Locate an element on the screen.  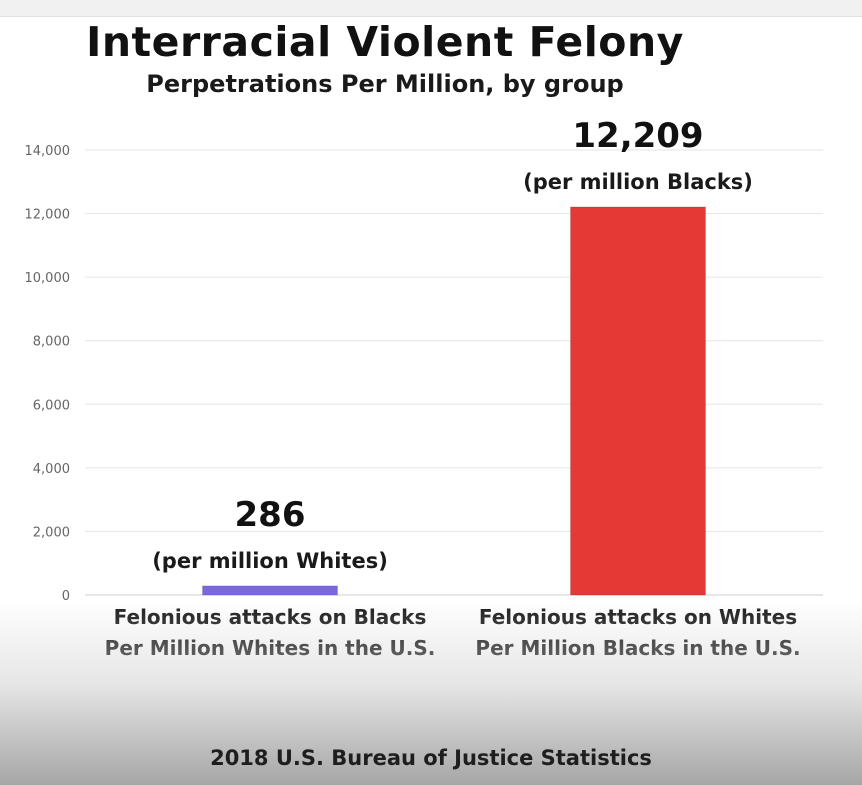
y-tick-label: 14,000 is located at coordinates (48, 151).